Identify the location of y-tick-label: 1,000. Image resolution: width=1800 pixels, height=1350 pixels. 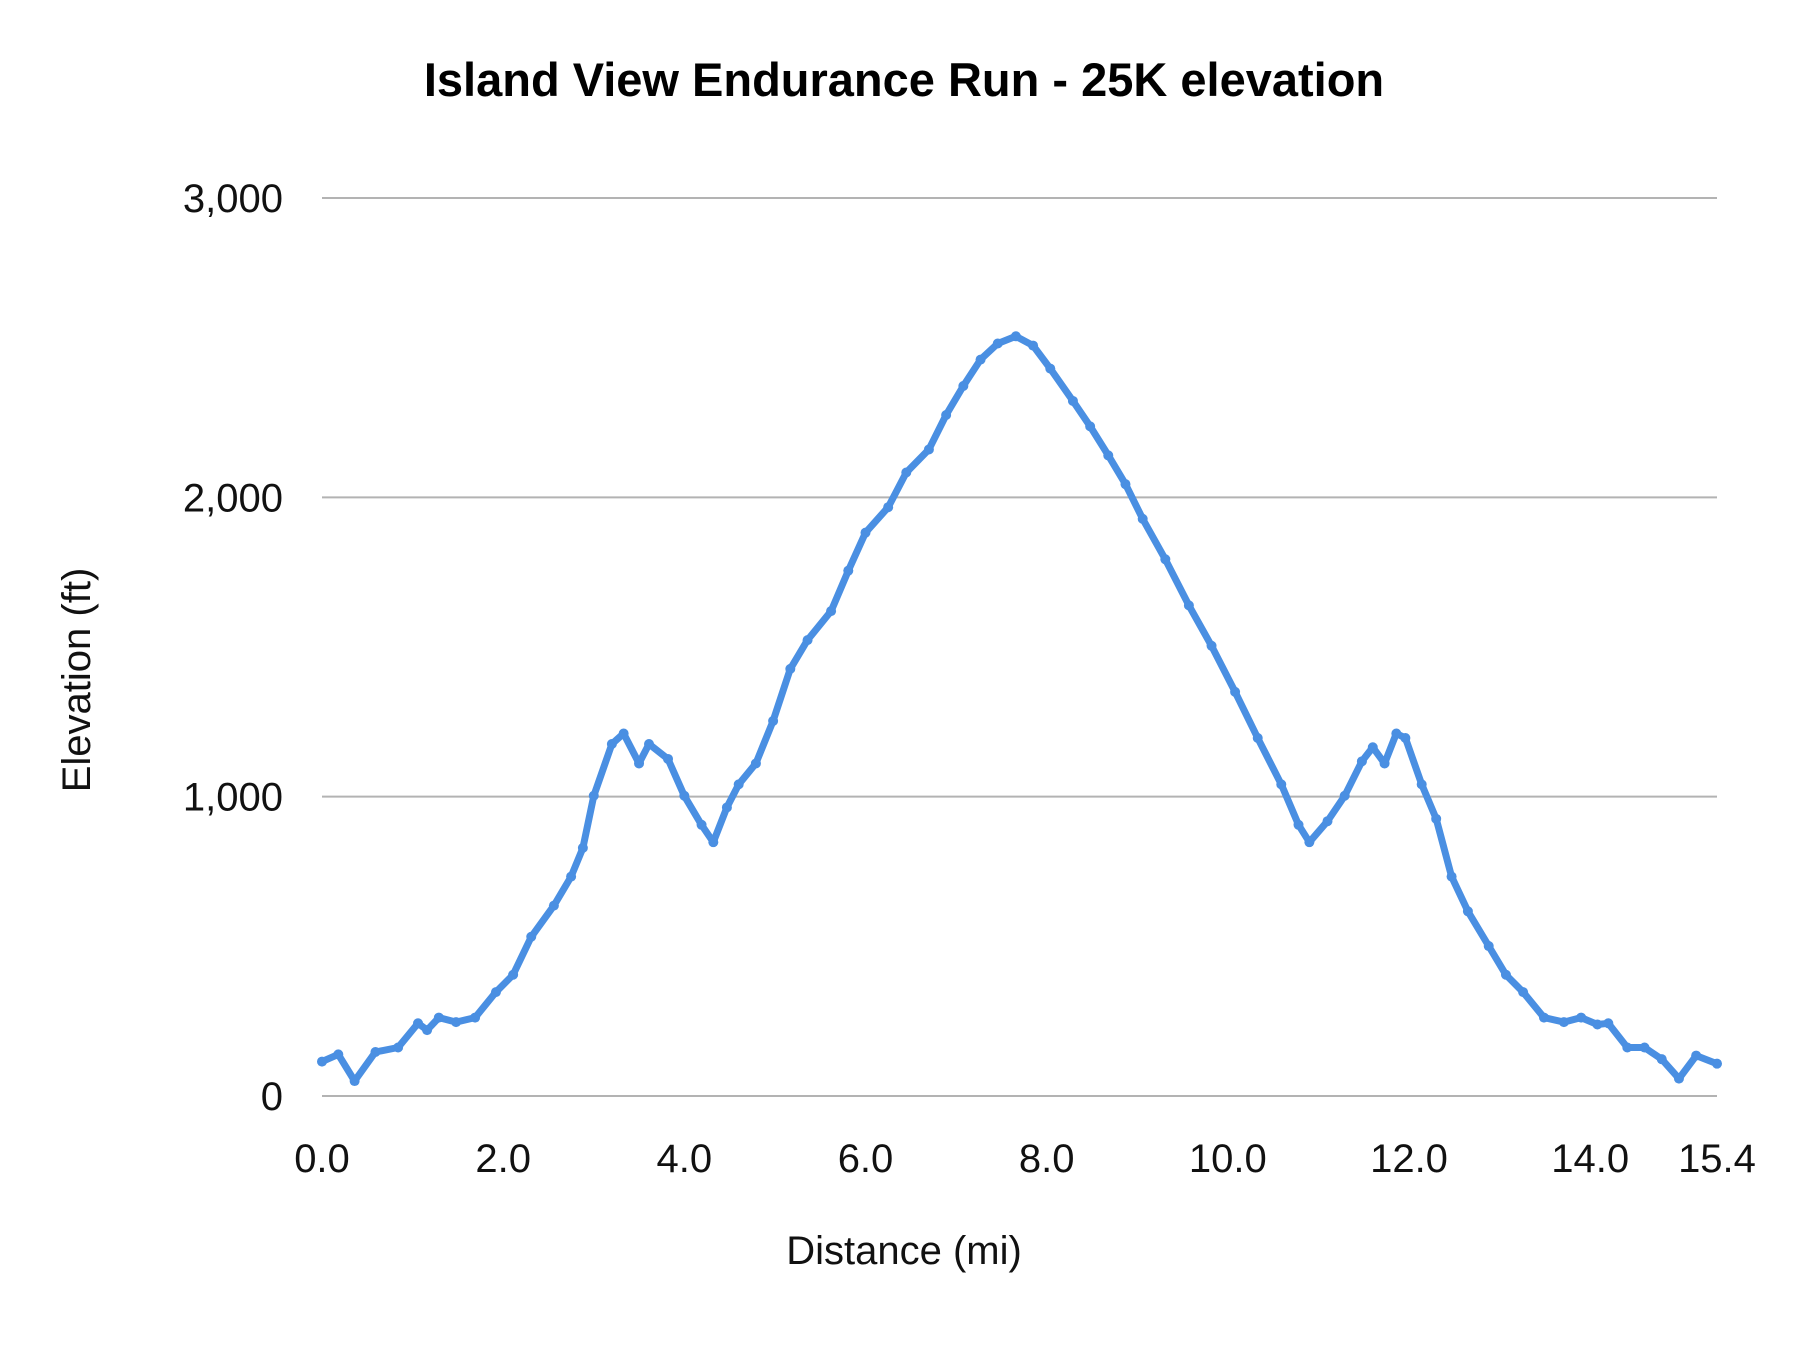
(233, 798).